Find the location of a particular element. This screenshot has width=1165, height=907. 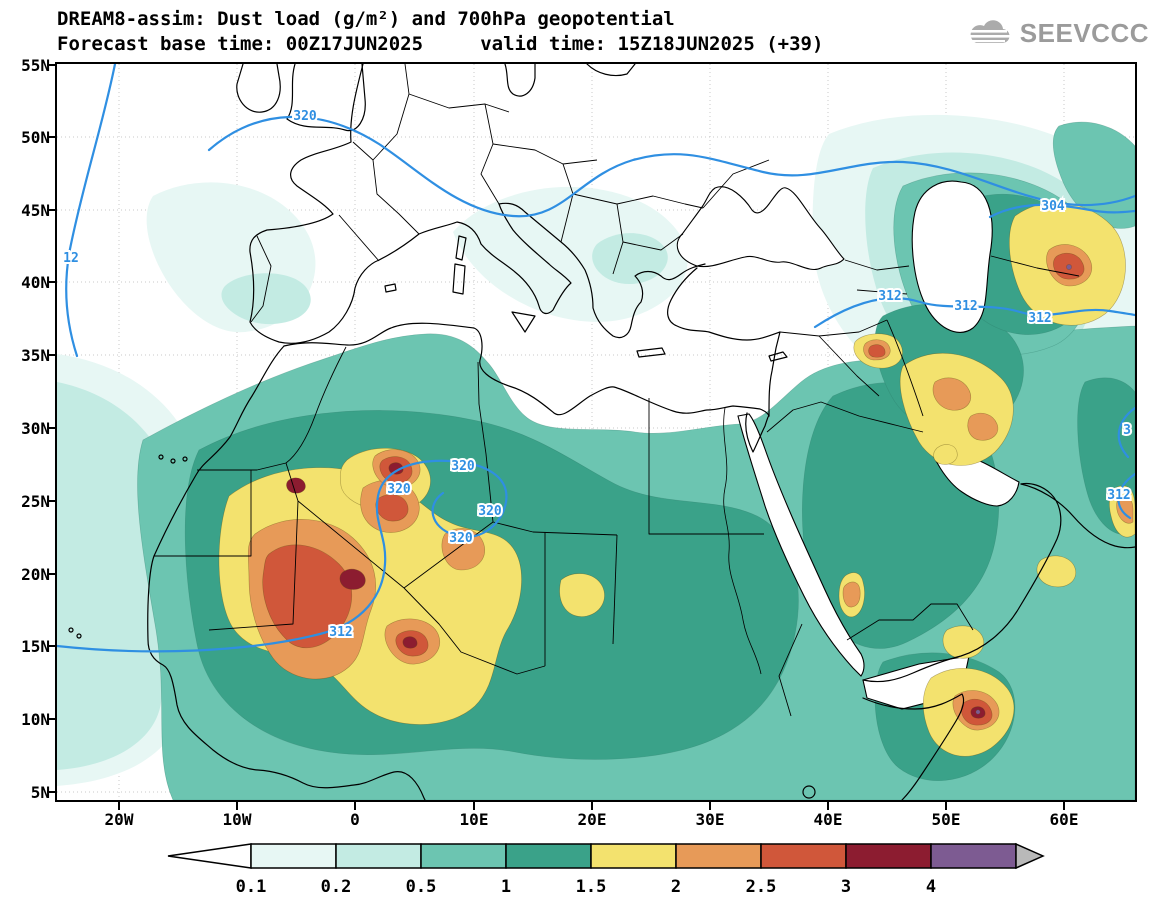

lon-label: 10E is located at coordinates (474, 819).